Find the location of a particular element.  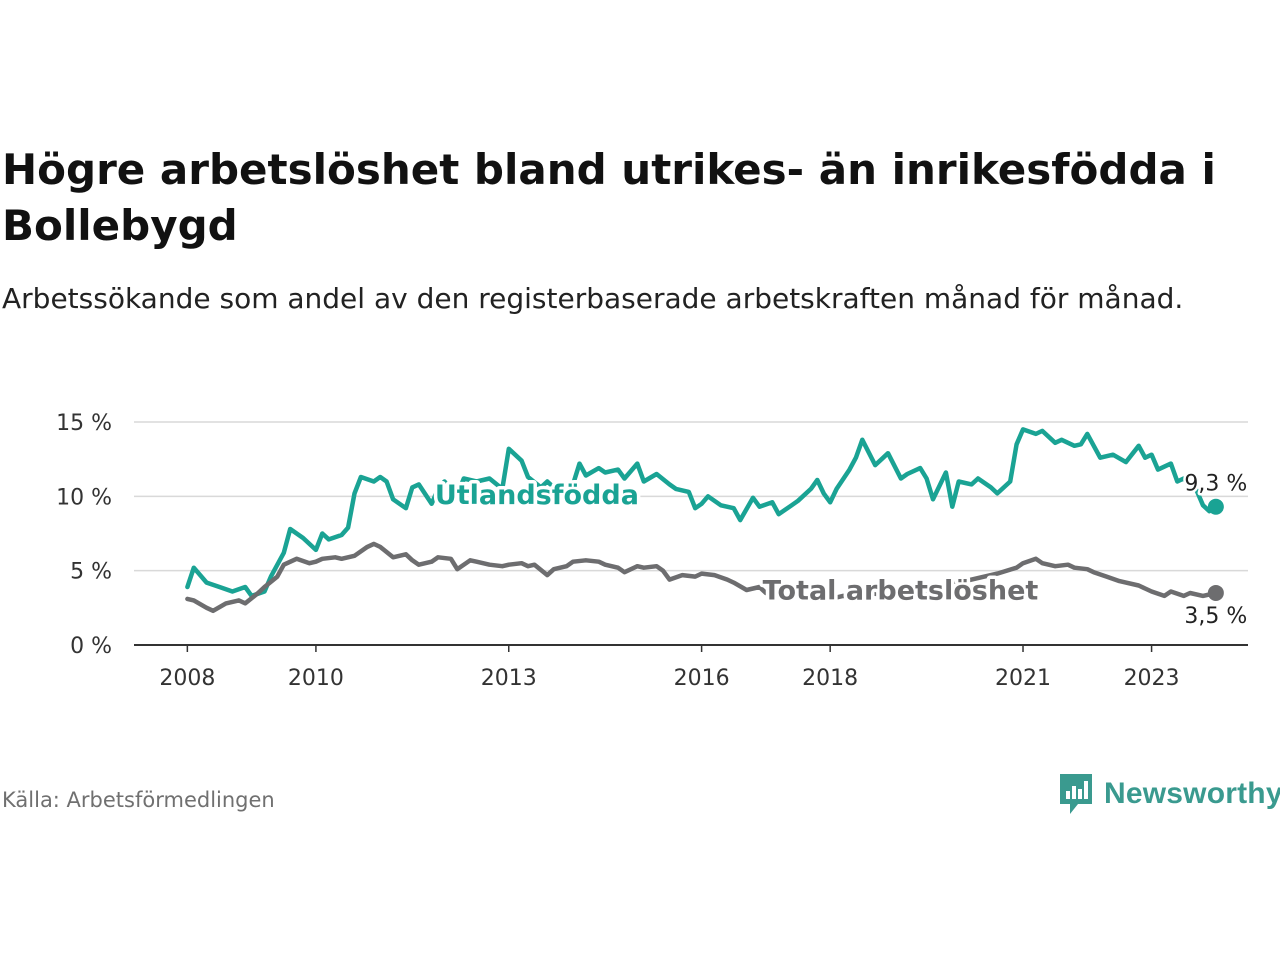

x-tick-label: 2013 is located at coordinates (509, 678).